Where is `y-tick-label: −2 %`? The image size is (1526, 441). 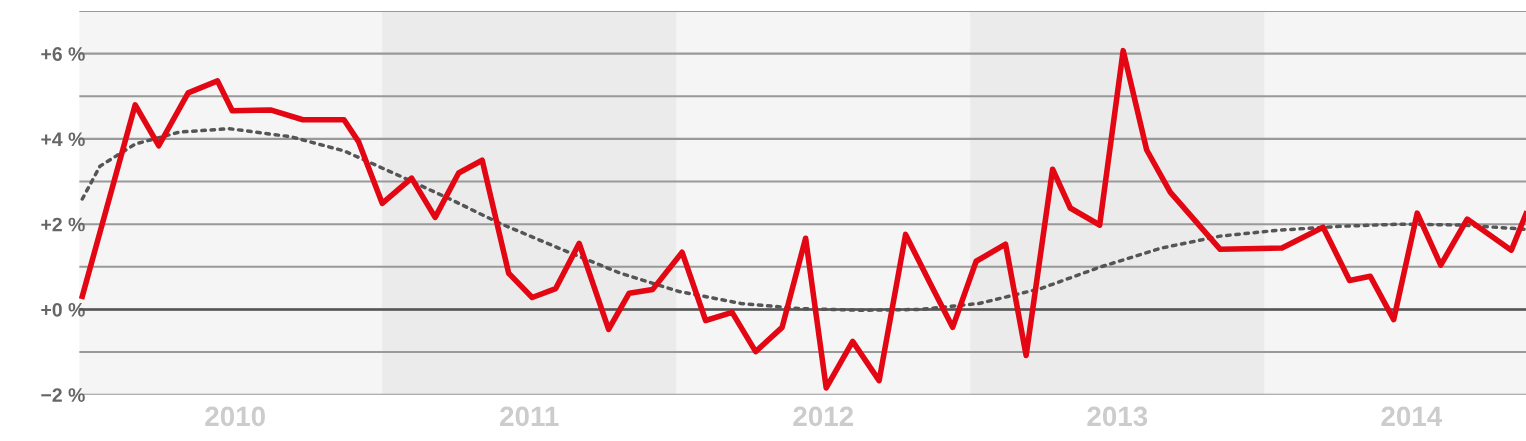 y-tick-label: −2 % is located at coordinates (63, 395).